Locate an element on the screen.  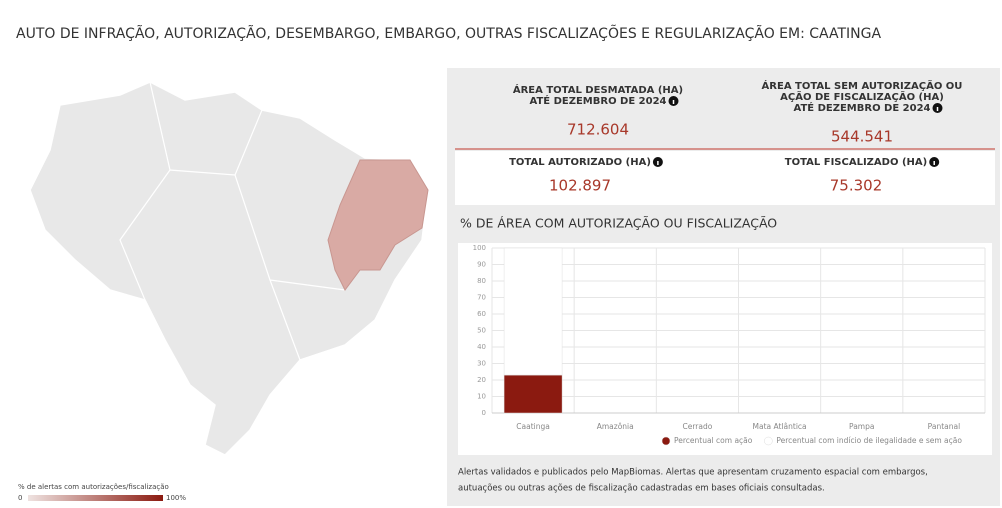
kpi-value: 75.302 is located at coordinates (856, 186).